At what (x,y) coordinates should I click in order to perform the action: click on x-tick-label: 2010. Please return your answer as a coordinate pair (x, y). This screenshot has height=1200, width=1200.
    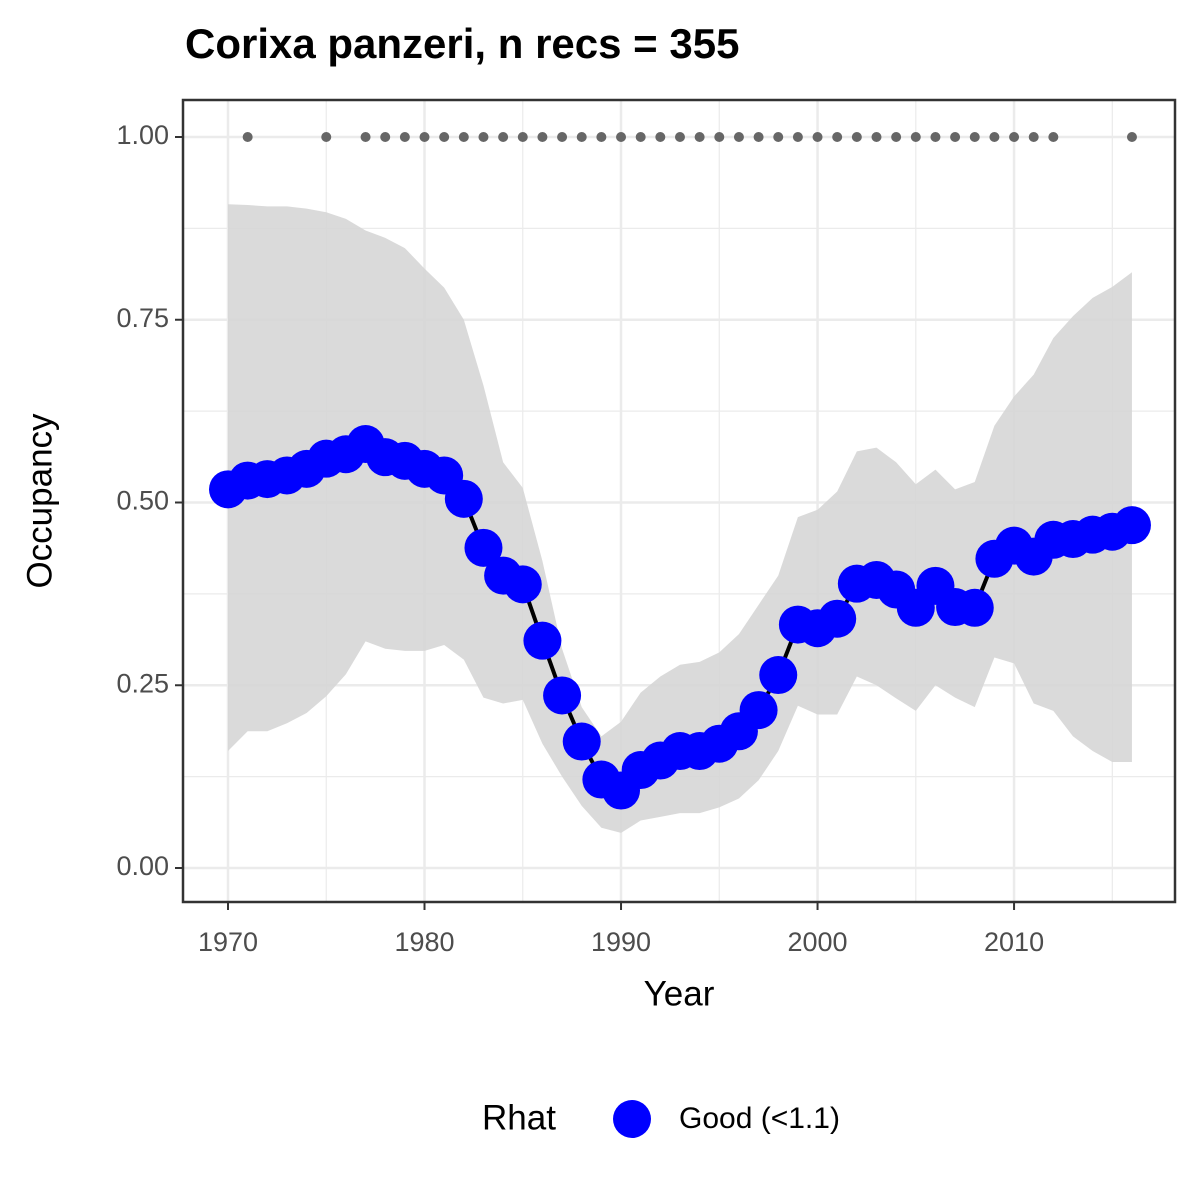
    Looking at the image, I should click on (1014, 942).